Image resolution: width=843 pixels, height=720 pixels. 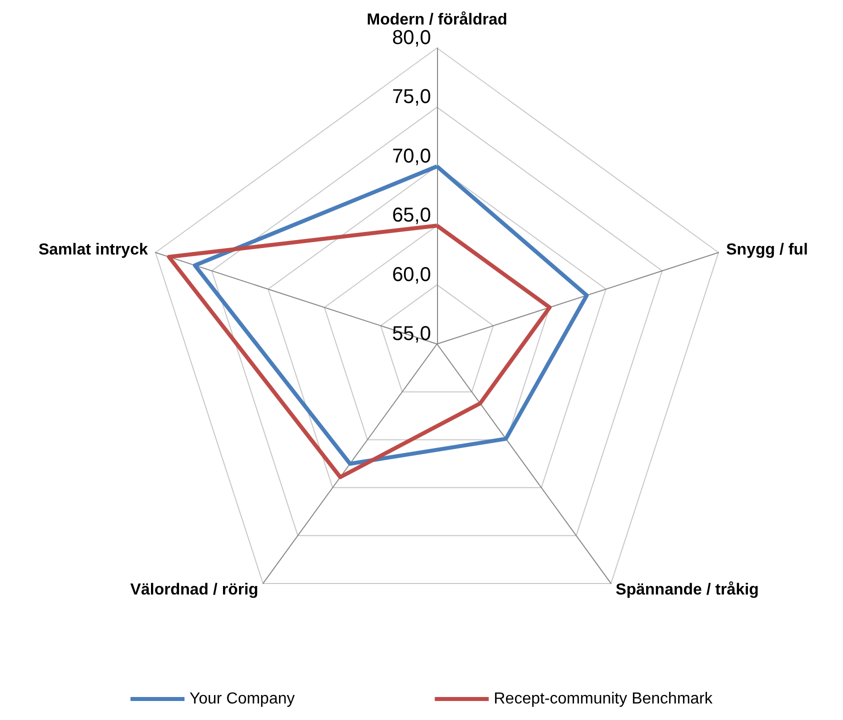 What do you see at coordinates (411, 334) in the screenshot?
I see `y-tick-label: 55,0` at bounding box center [411, 334].